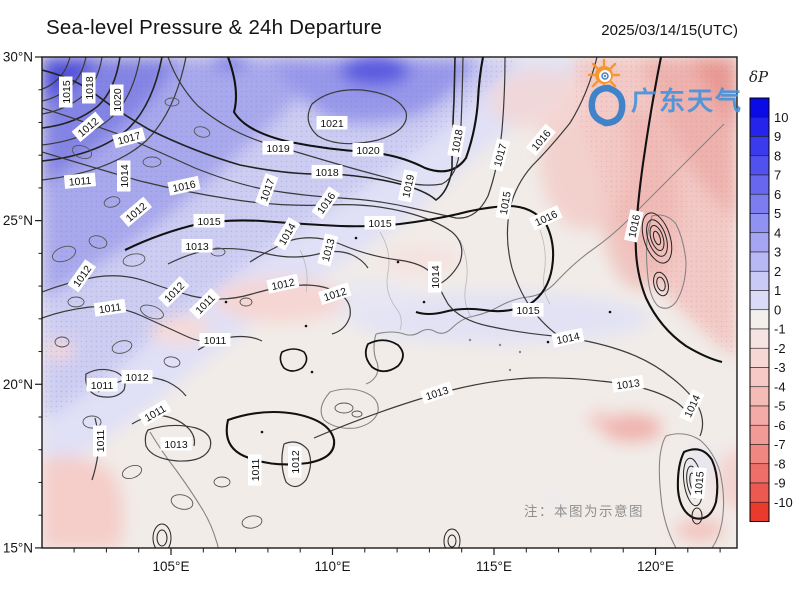  What do you see at coordinates (494, 566) in the screenshot?
I see `lon-tick-label: 115°E` at bounding box center [494, 566].